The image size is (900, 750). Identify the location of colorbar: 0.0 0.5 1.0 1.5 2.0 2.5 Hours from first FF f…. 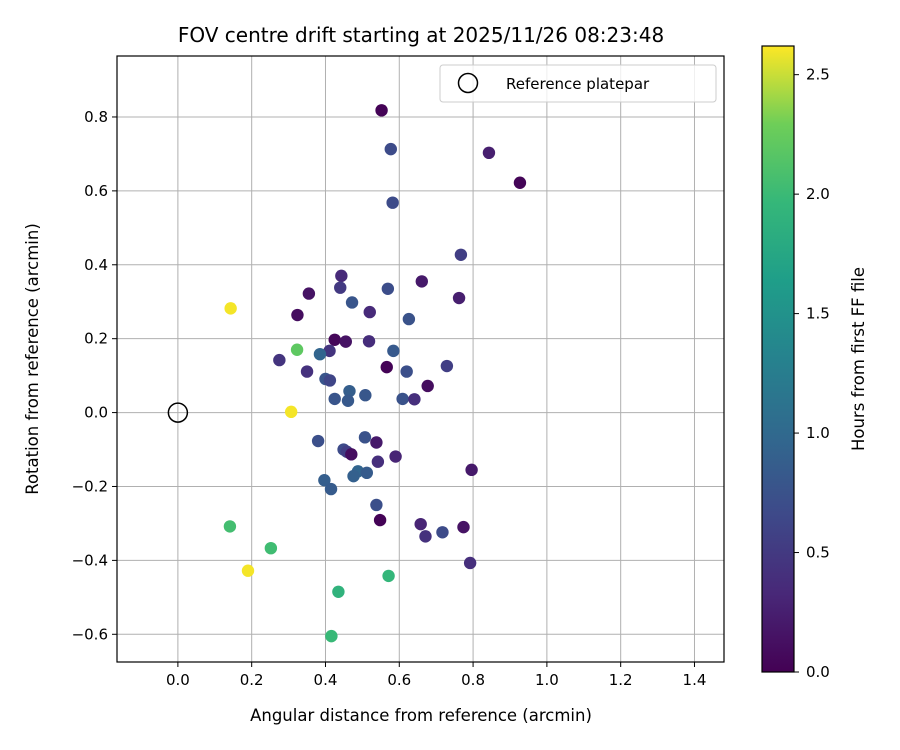
(814, 363).